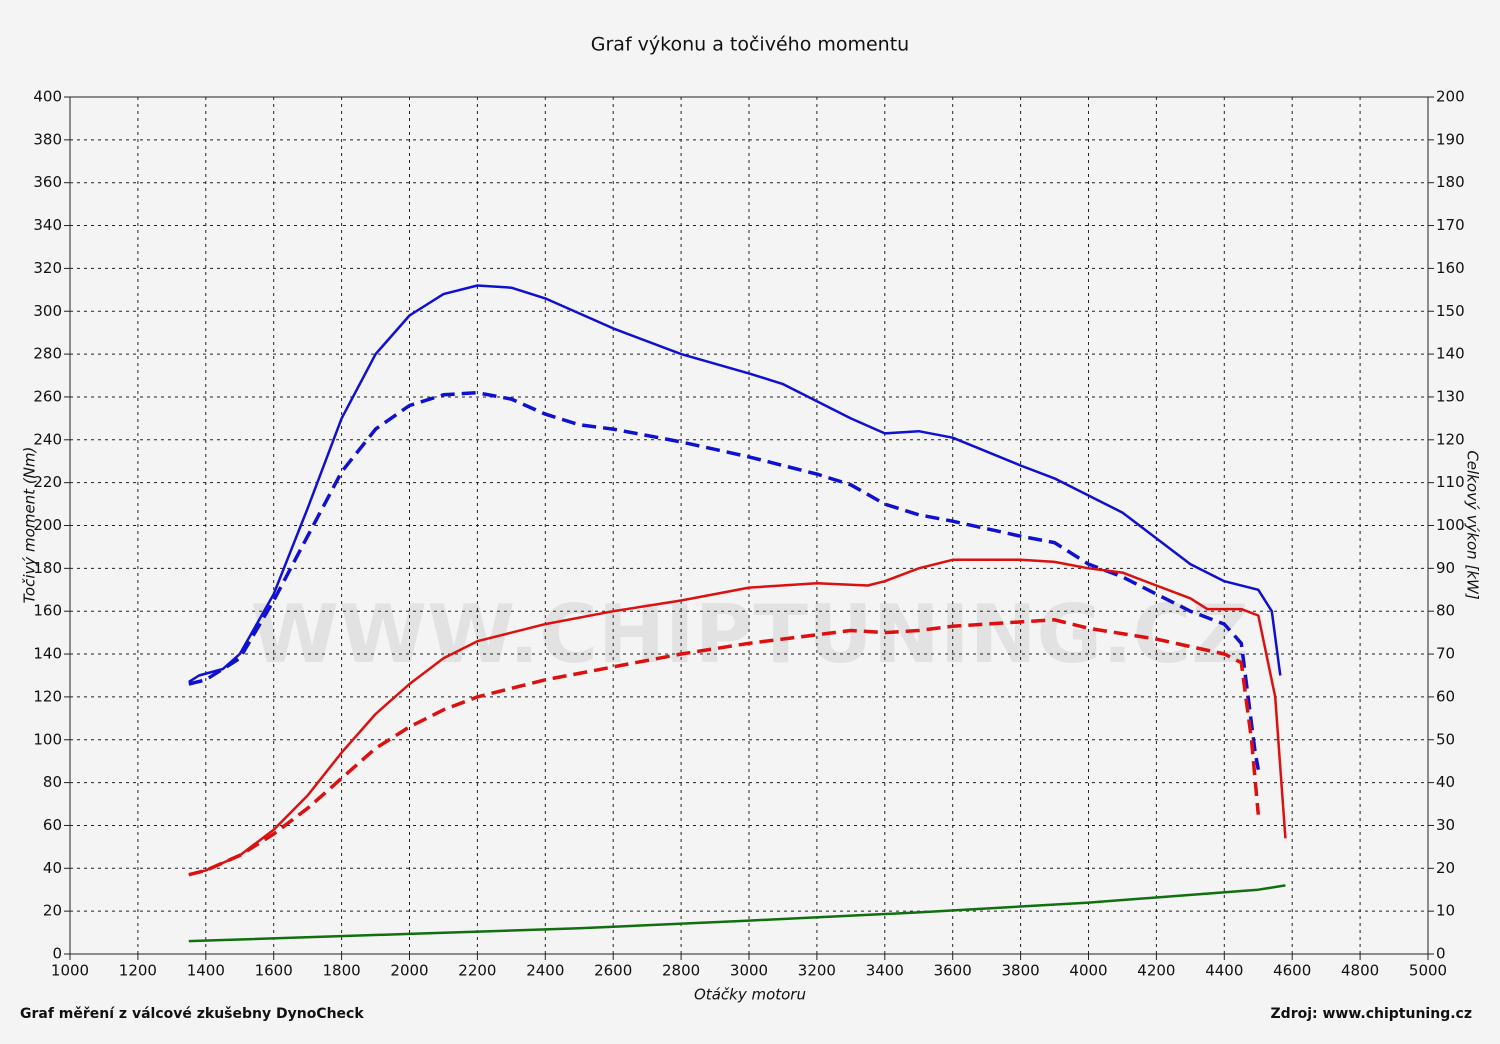 Image resolution: width=1500 pixels, height=1044 pixels. What do you see at coordinates (750, 995) in the screenshot?
I see `x-axis-label: Otáčky motoru` at bounding box center [750, 995].